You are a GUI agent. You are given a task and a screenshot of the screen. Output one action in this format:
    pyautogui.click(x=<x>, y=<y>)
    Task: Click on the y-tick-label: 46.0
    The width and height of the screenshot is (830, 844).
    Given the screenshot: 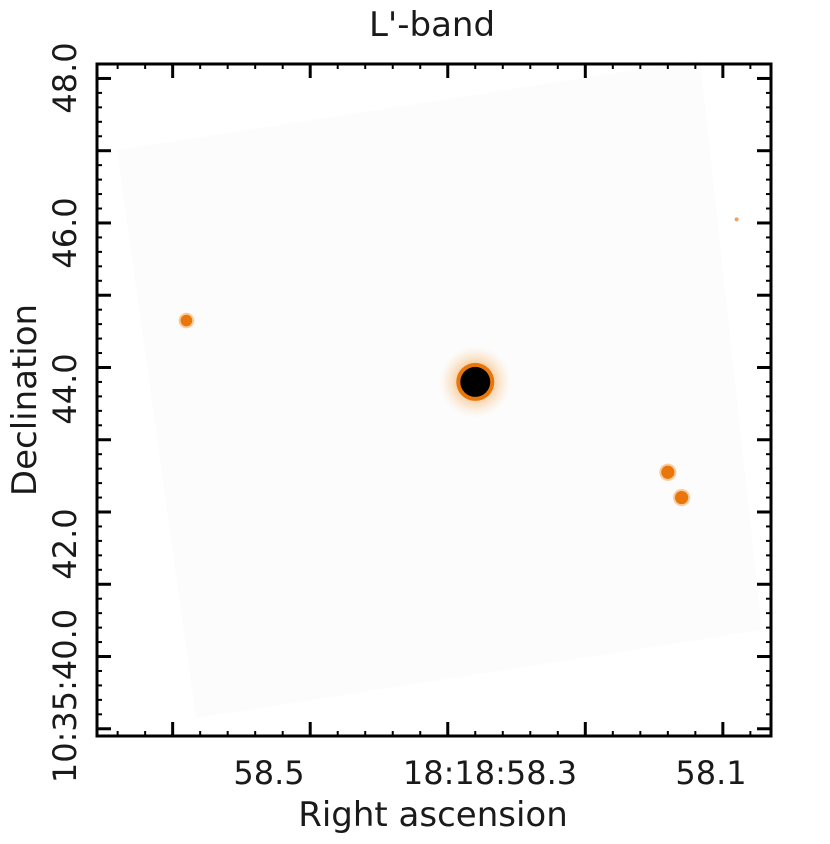 What is the action you would take?
    pyautogui.click(x=65, y=232)
    